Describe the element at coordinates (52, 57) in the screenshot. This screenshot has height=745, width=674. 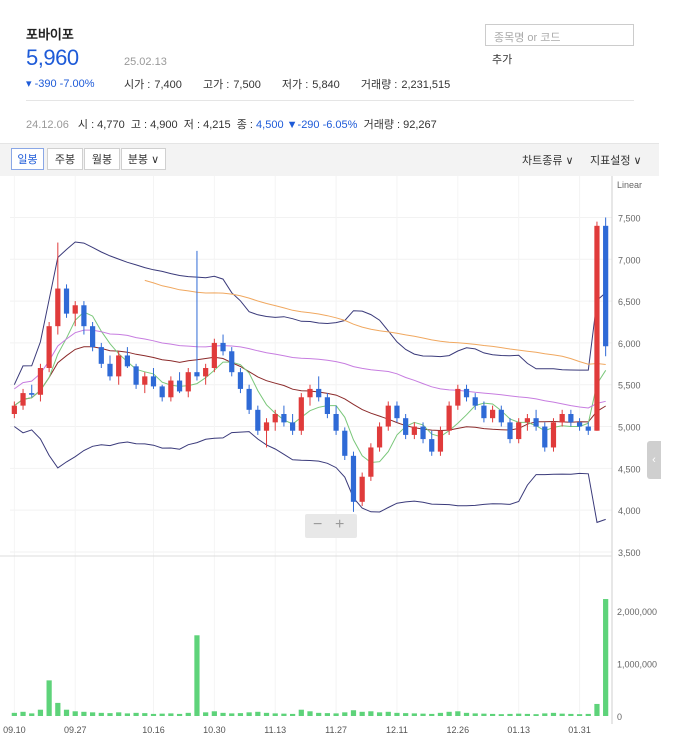
I see `current-price: 5,960` at that location.